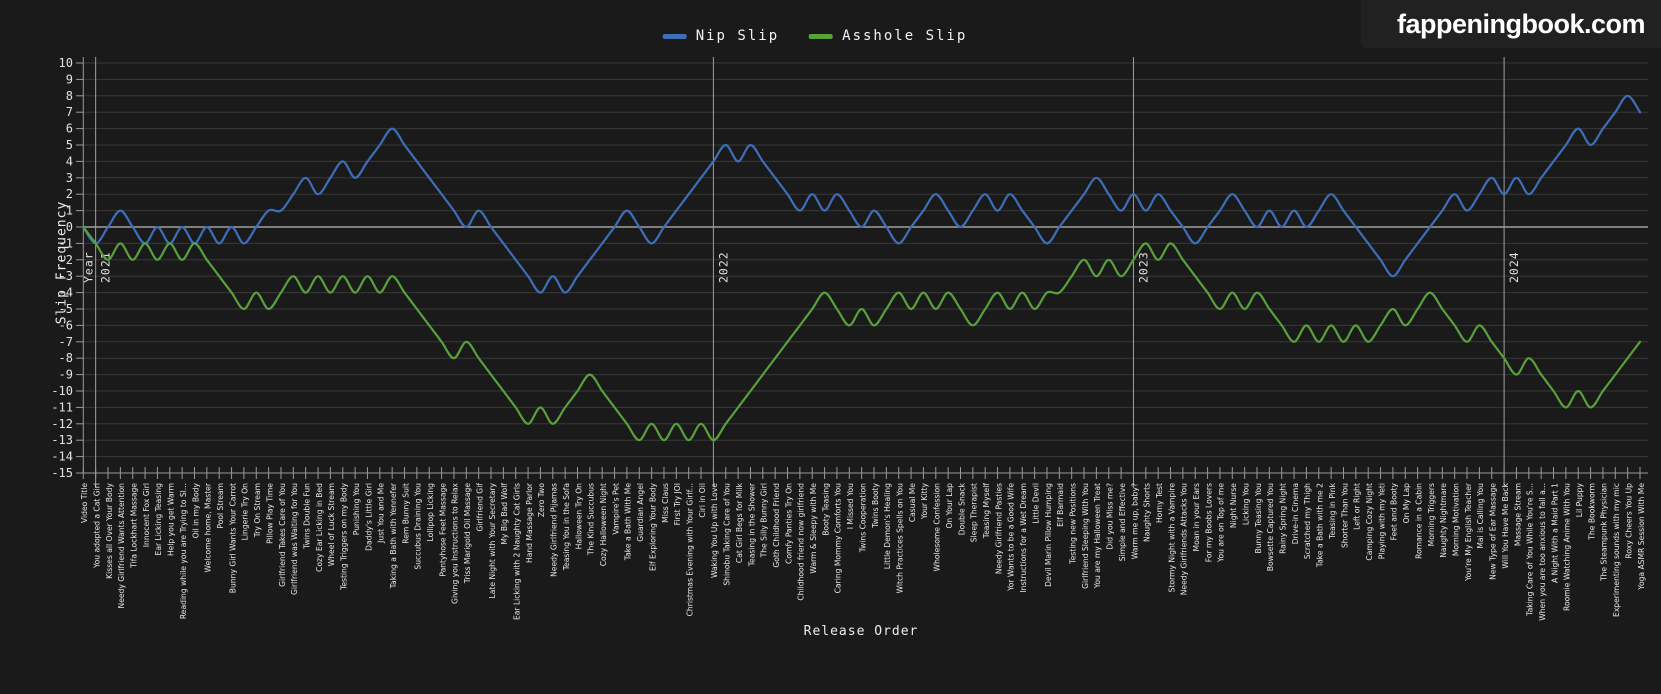 The height and width of the screenshot is (694, 1661). Describe the element at coordinates (1184, 539) in the screenshot. I see `x-category-label: Needy Girlfriends Attacks You` at that location.